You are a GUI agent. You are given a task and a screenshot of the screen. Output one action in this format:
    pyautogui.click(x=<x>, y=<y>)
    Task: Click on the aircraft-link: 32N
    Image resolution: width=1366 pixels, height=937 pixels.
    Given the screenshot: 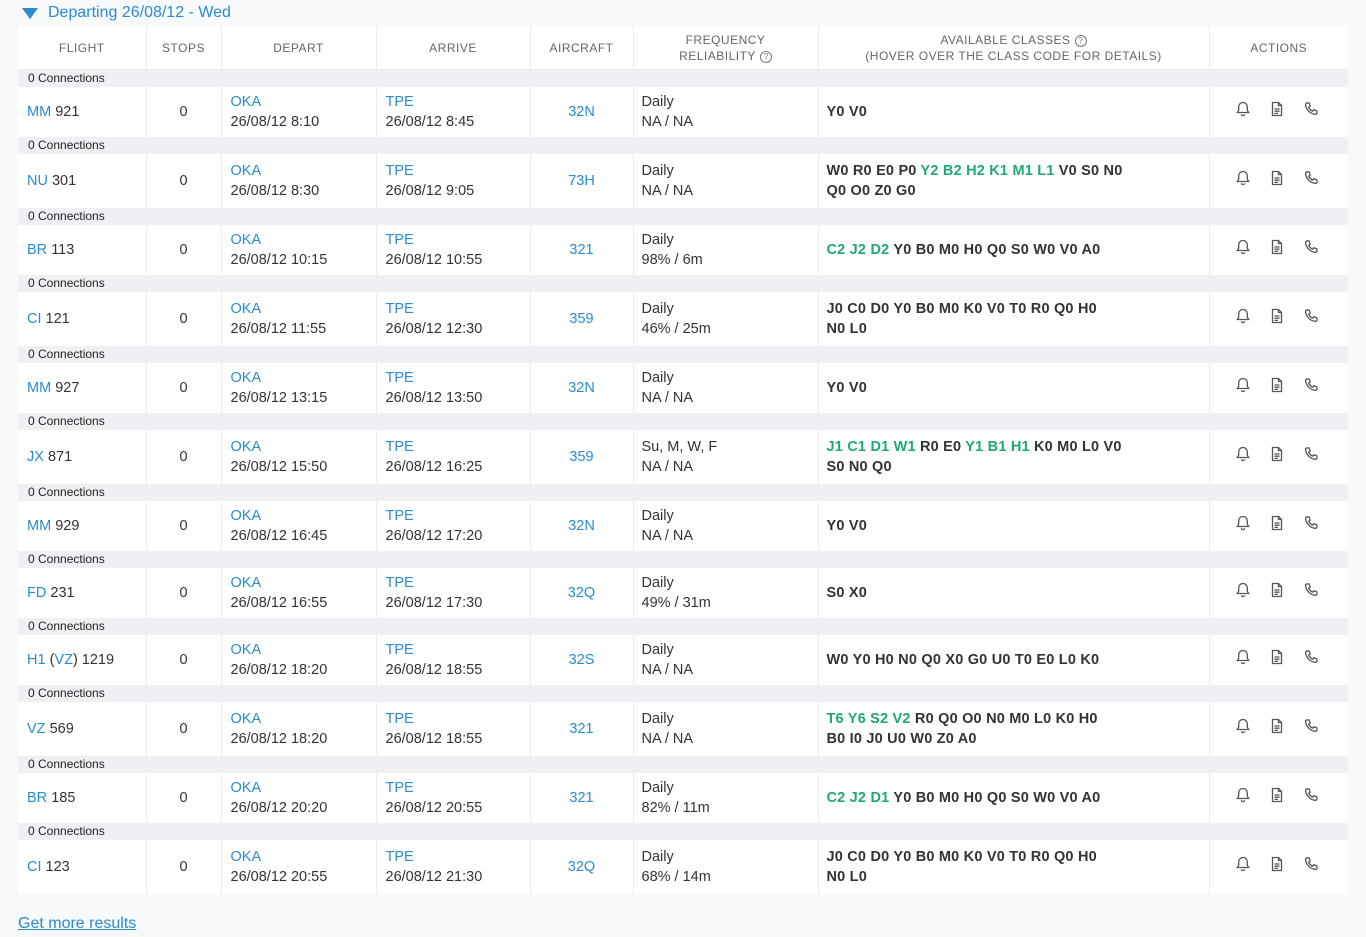 What is the action you would take?
    pyautogui.click(x=581, y=111)
    